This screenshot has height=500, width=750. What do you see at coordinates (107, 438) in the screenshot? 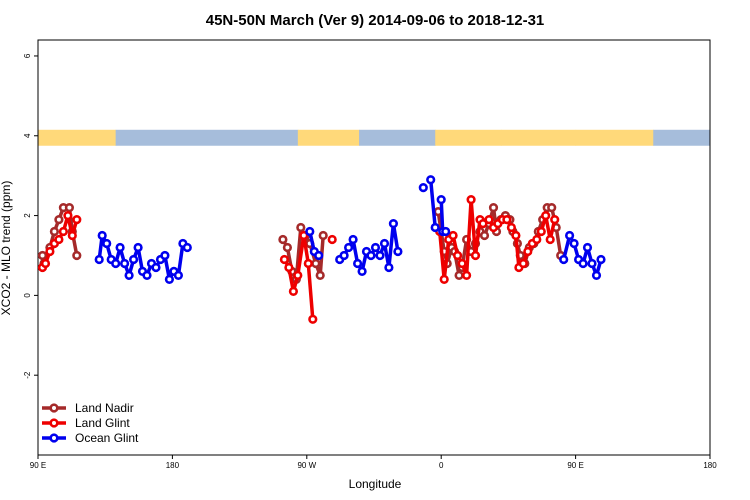
I see `legend-label: Ocean Glint` at bounding box center [107, 438].